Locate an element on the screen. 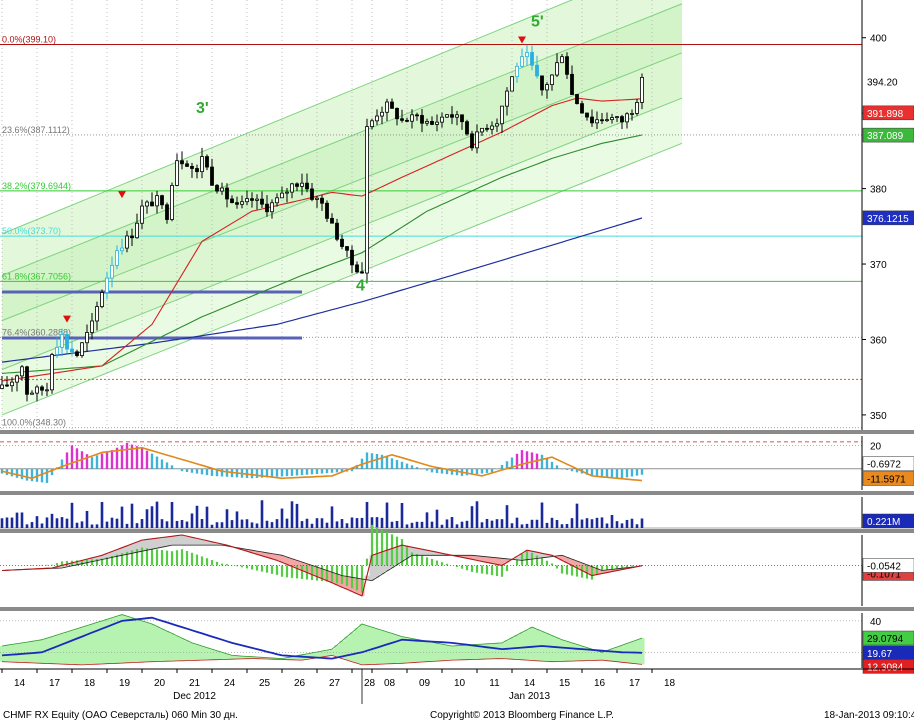 This screenshot has height=723, width=914. dmi-value-1: 29.0794 is located at coordinates (885, 639).